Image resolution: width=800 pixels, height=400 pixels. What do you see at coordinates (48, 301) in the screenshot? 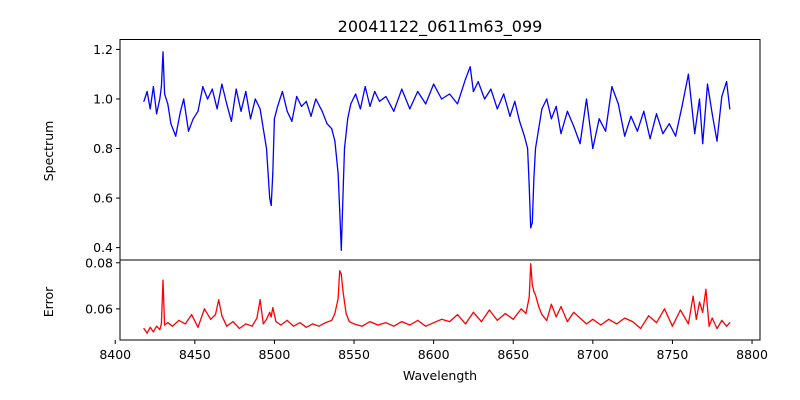
I see `error-axis-label: Error` at bounding box center [48, 301].